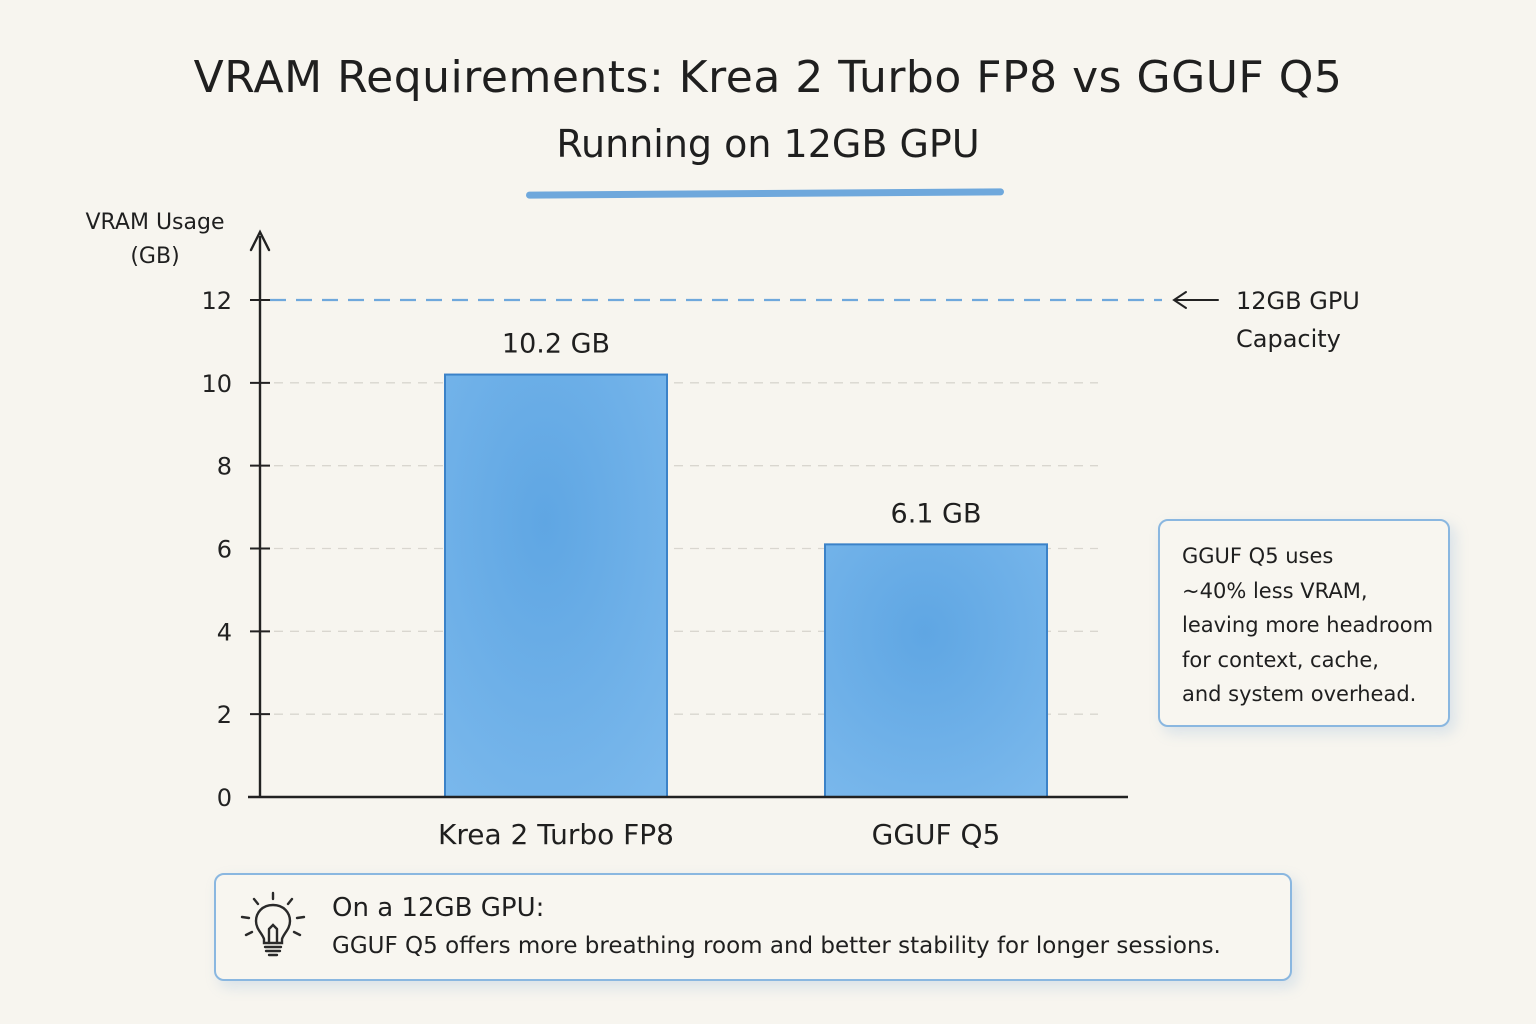  Describe the element at coordinates (260, 240) in the screenshot. I see `y-axis-arrow-icon` at that location.